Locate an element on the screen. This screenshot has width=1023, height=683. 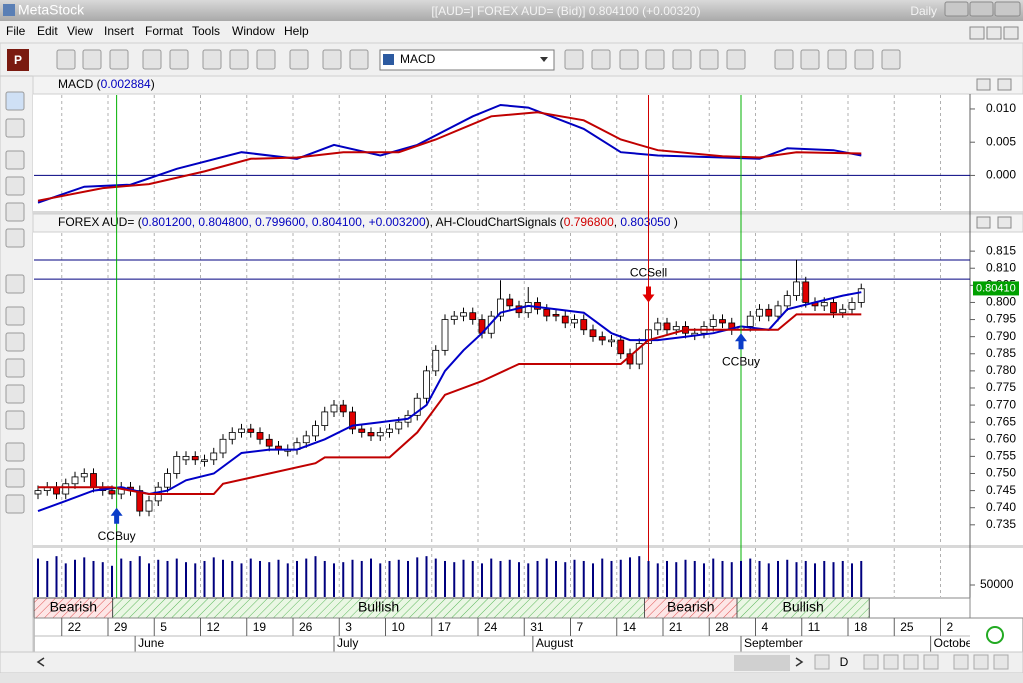
mdi-restore is located at coordinates (994, 33).